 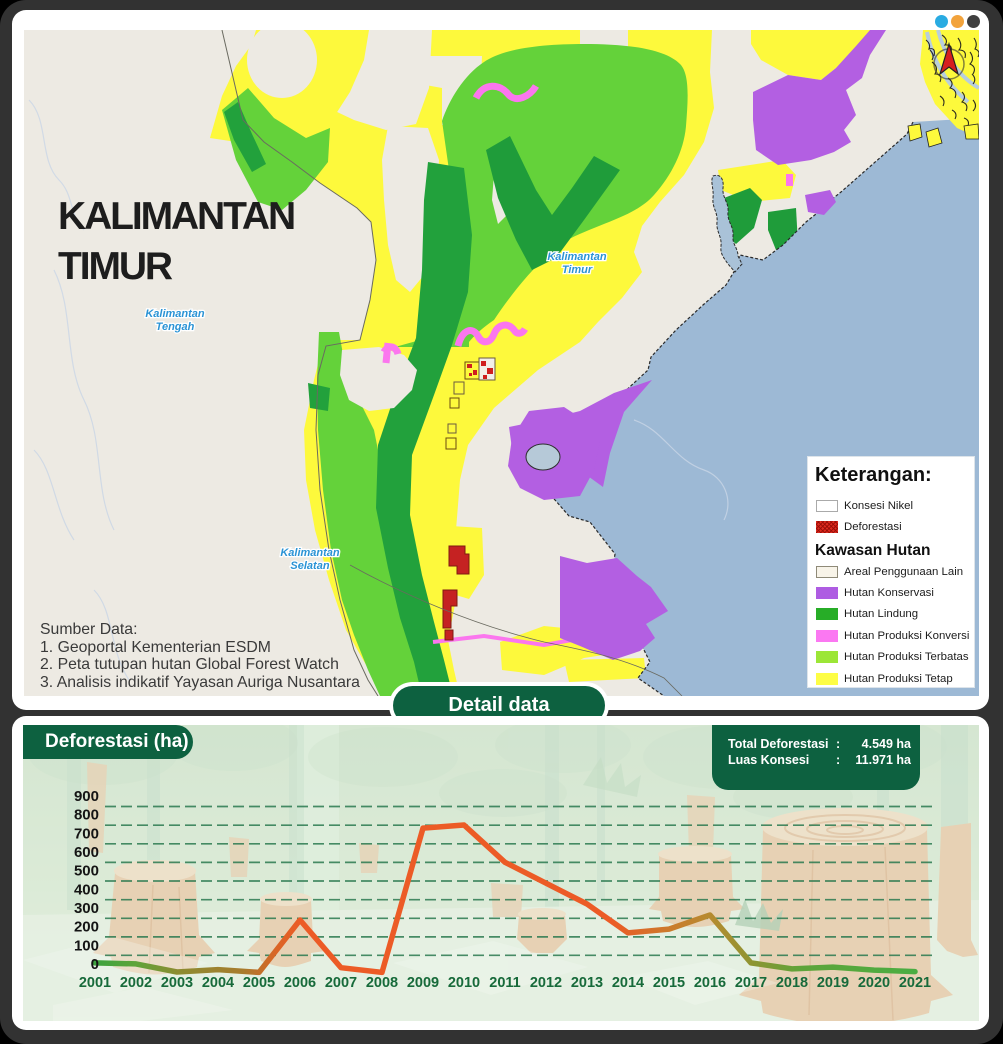 I want to click on svg-text: 2020, so click(x=874, y=983).